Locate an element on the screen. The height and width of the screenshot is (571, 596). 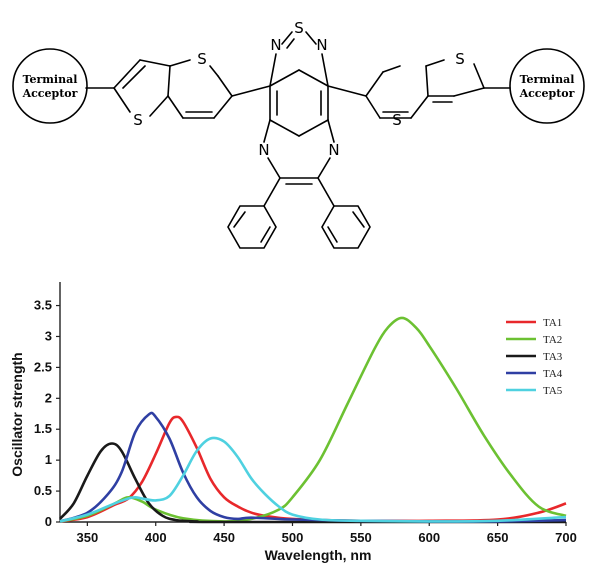
terminal-acceptor-right-line2: Acceptor is located at coordinates (547, 93).